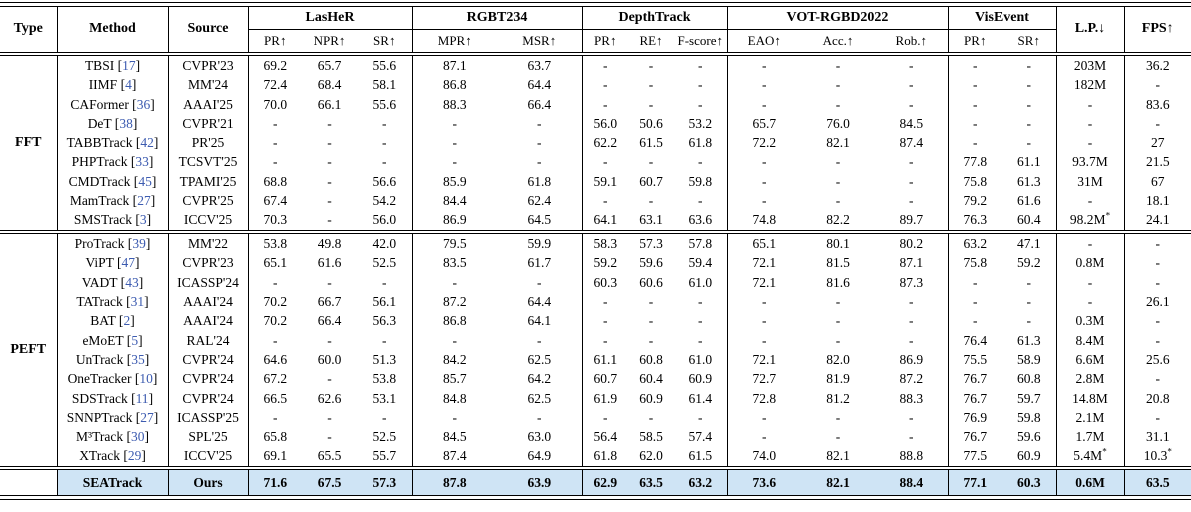 The image size is (1191, 512). What do you see at coordinates (207, 162) in the screenshot?
I see `cell-source: TCSVT'25` at bounding box center [207, 162].